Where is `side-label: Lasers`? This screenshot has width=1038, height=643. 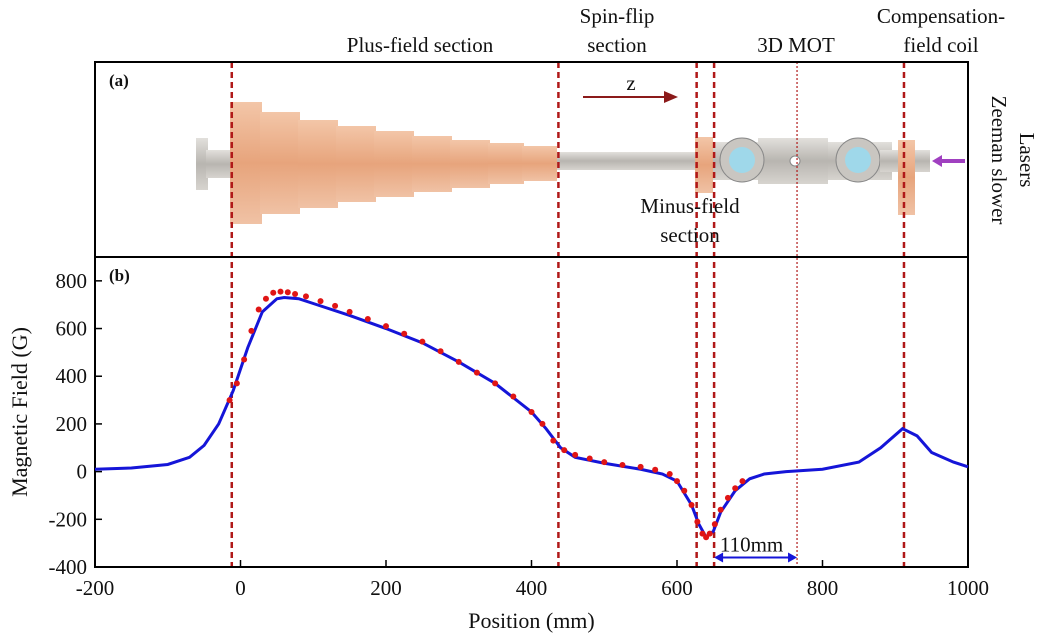 side-label: Lasers is located at coordinates (1026, 160).